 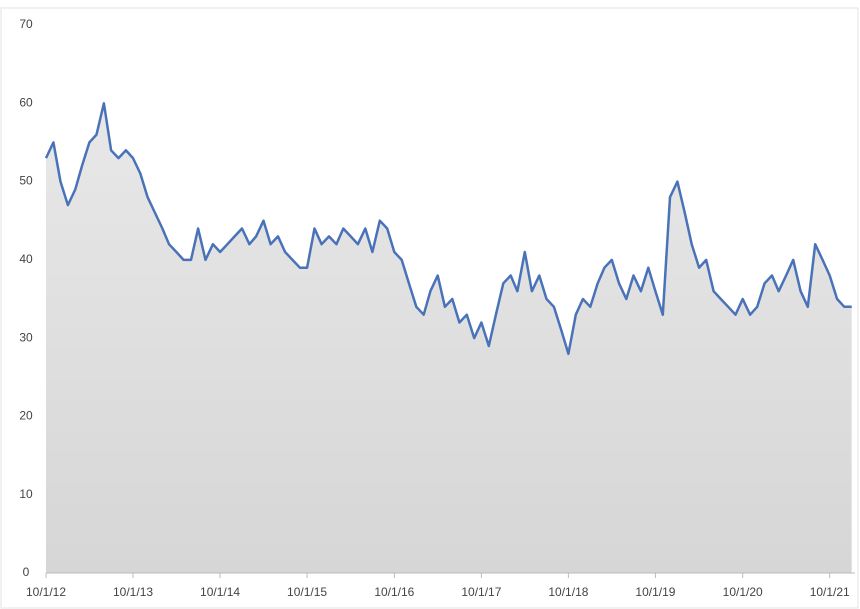 What do you see at coordinates (26, 494) in the screenshot?
I see `y-tick-label: 10` at bounding box center [26, 494].